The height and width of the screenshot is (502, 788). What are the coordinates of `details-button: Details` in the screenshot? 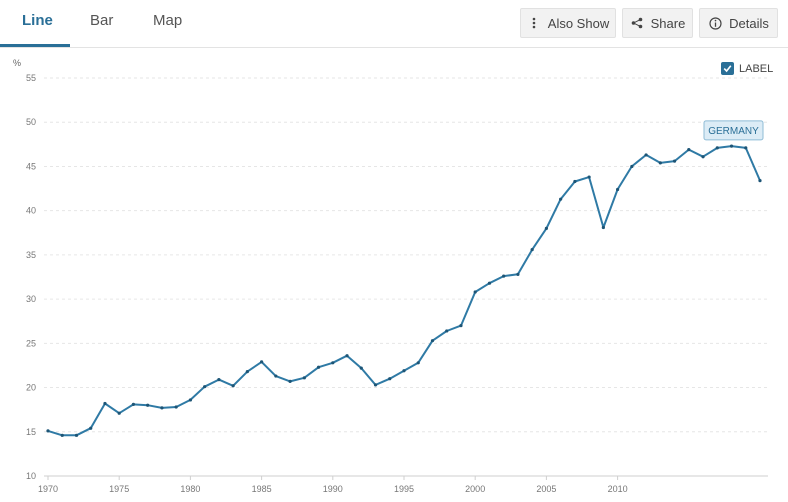 It's located at (738, 23).